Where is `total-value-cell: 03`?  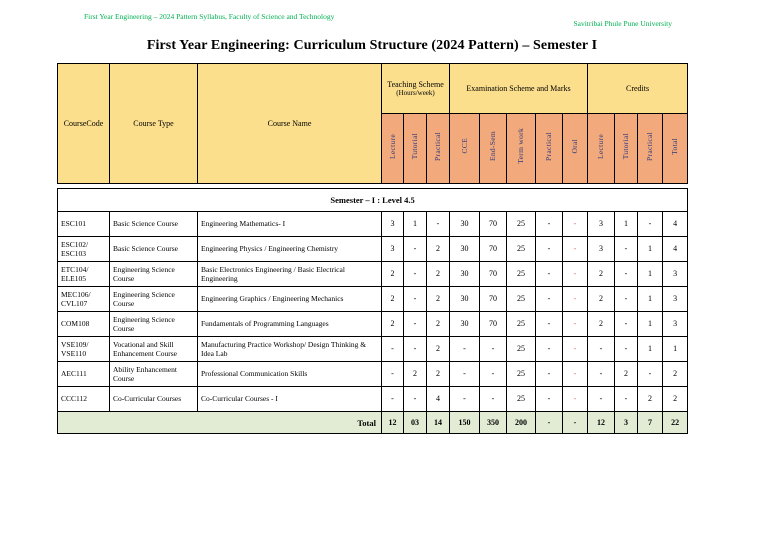 total-value-cell: 03 is located at coordinates (415, 422).